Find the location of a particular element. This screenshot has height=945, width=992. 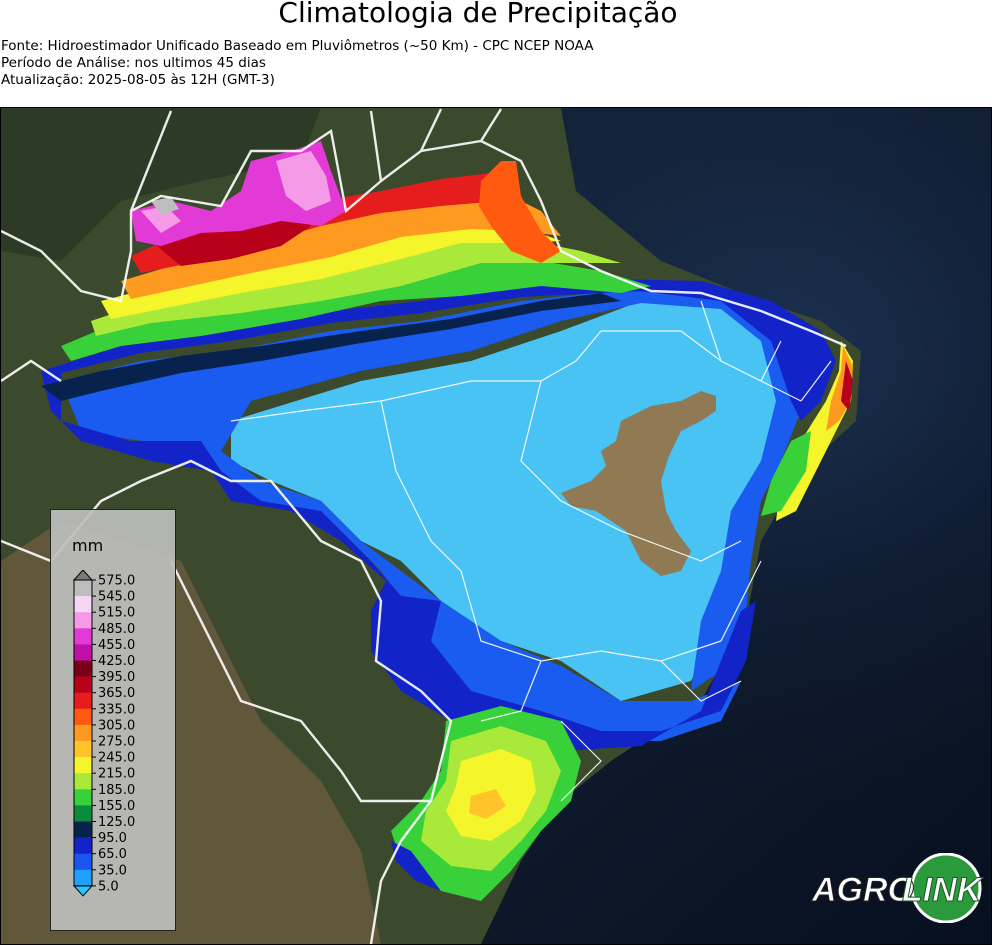

legend-panel is located at coordinates (113, 720).